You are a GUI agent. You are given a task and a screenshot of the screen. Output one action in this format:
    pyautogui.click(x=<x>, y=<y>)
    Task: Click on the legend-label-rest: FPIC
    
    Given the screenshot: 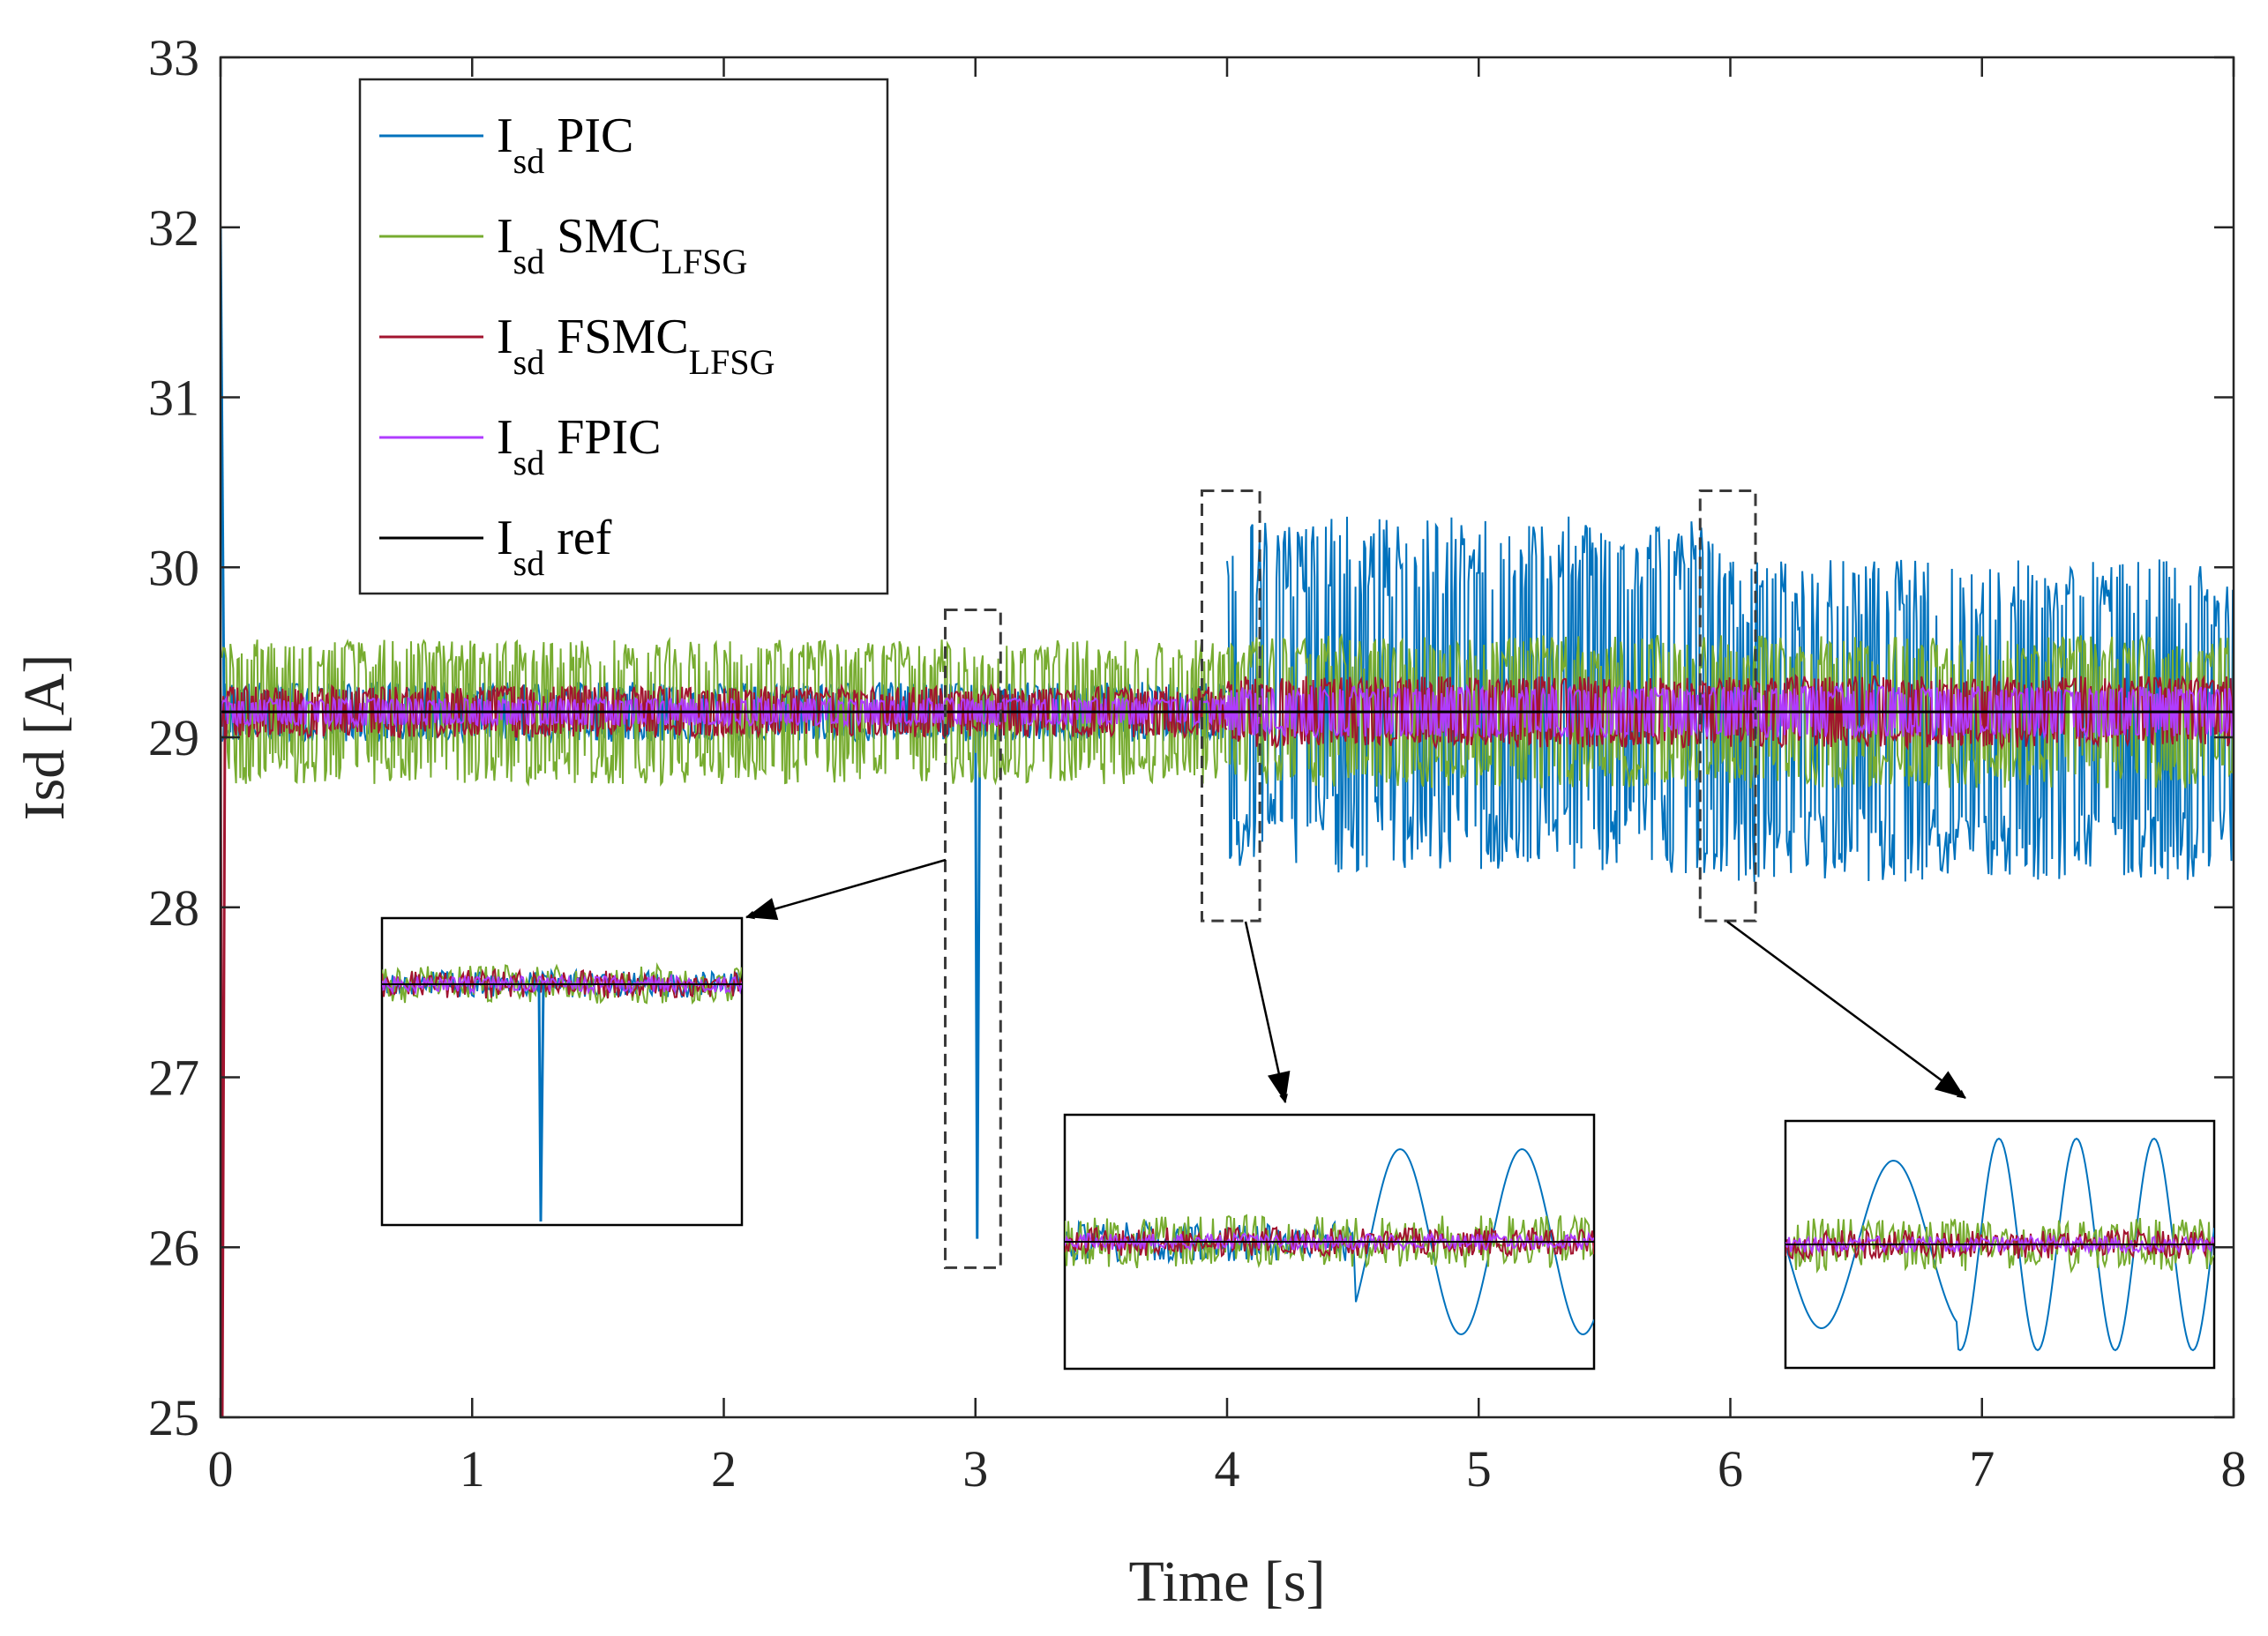 What is the action you would take?
    pyautogui.click(x=602, y=437)
    